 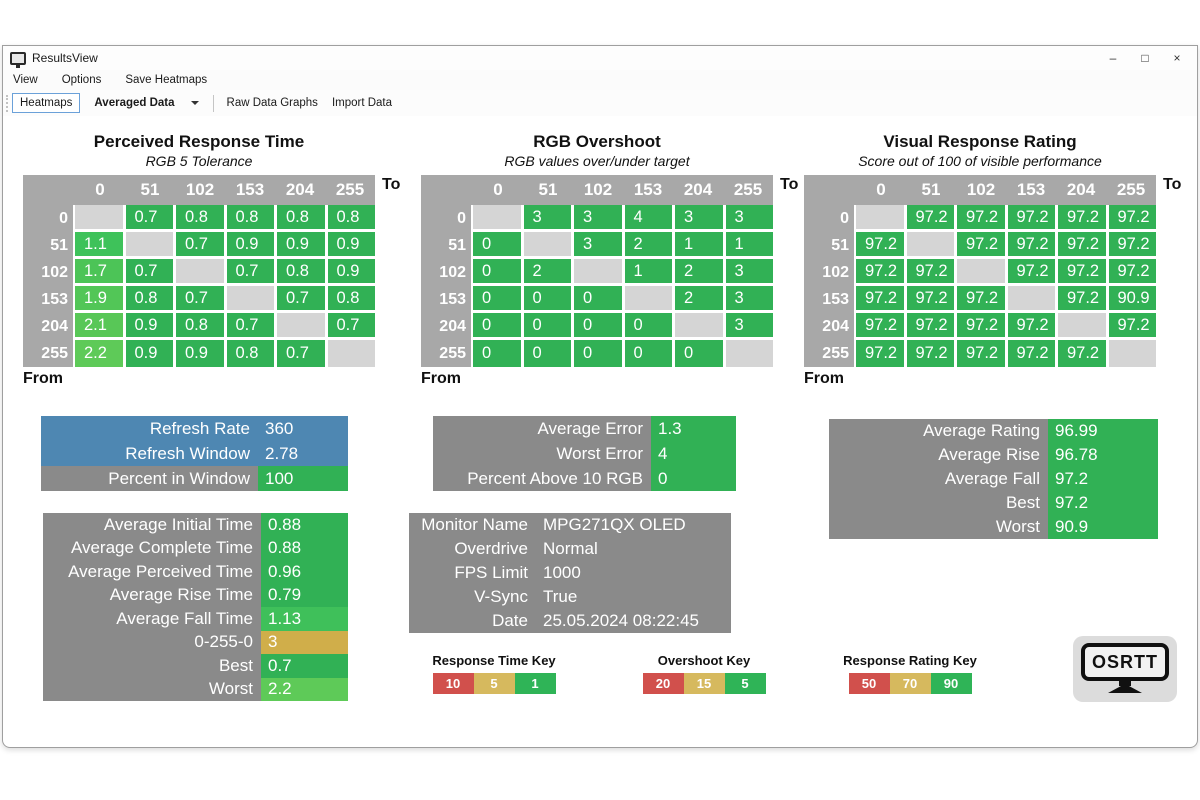 I want to click on heatmaps-tab-button: Heatmaps, so click(x=46, y=103).